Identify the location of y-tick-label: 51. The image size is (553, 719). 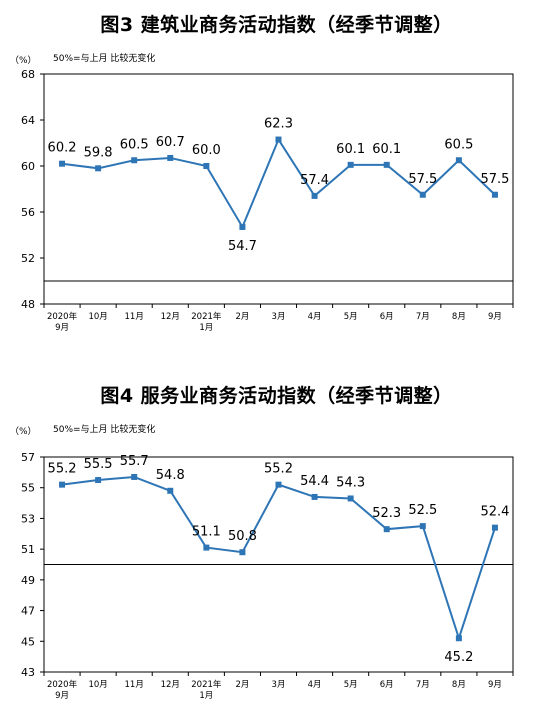
(28, 549).